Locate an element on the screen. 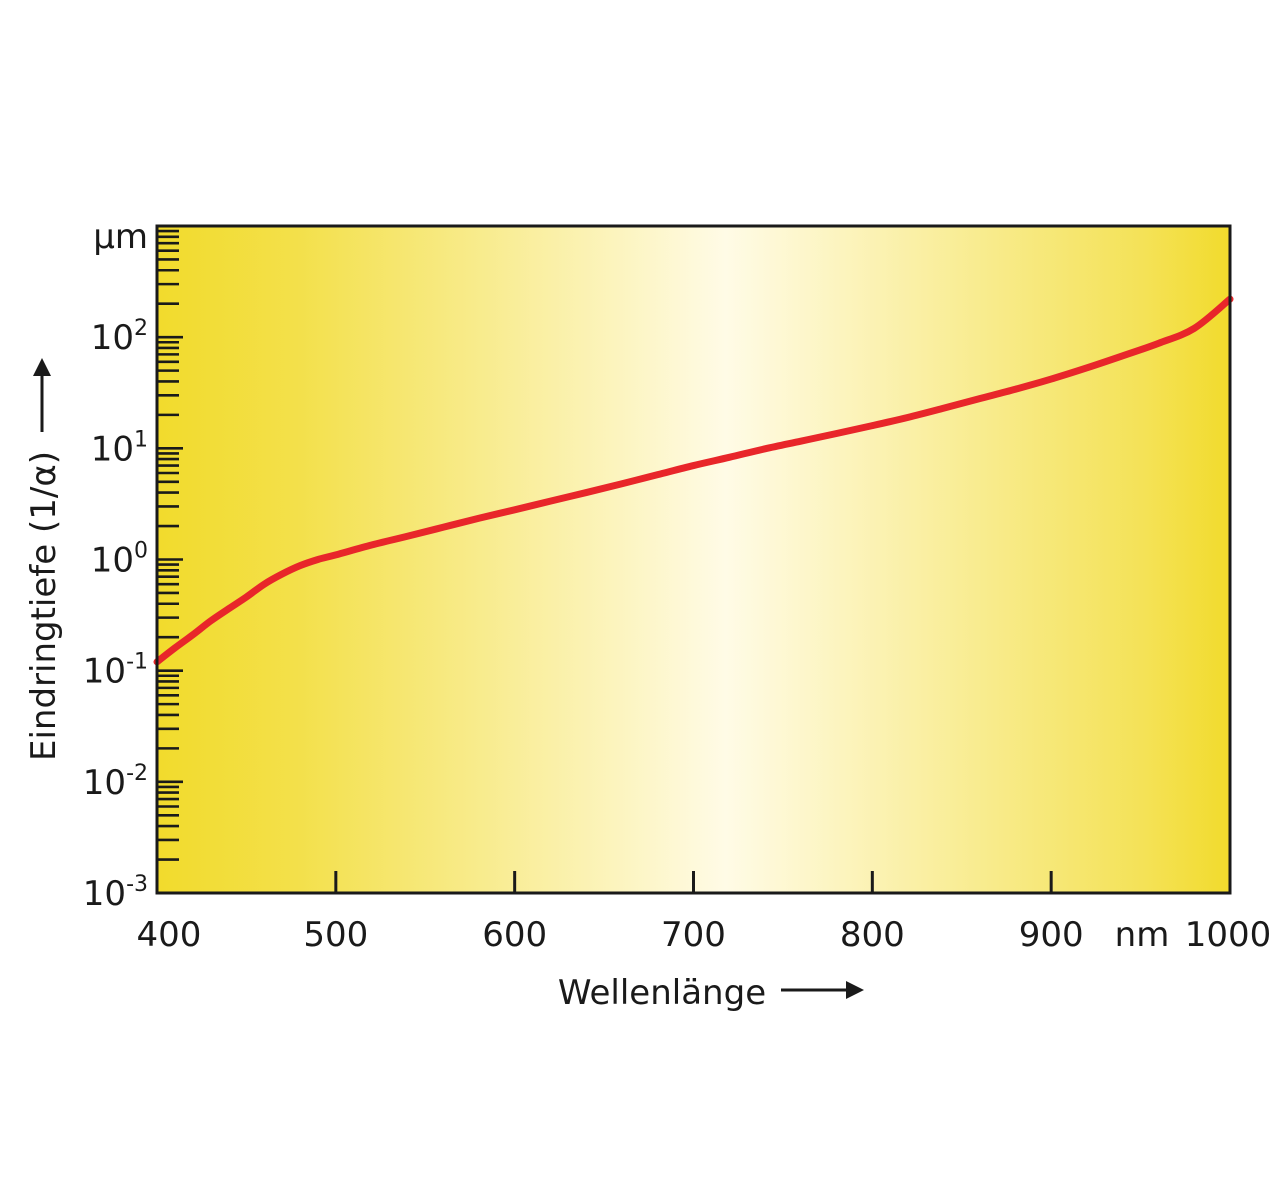  y-tick-label-10e2: 10² is located at coordinates (119, 337).